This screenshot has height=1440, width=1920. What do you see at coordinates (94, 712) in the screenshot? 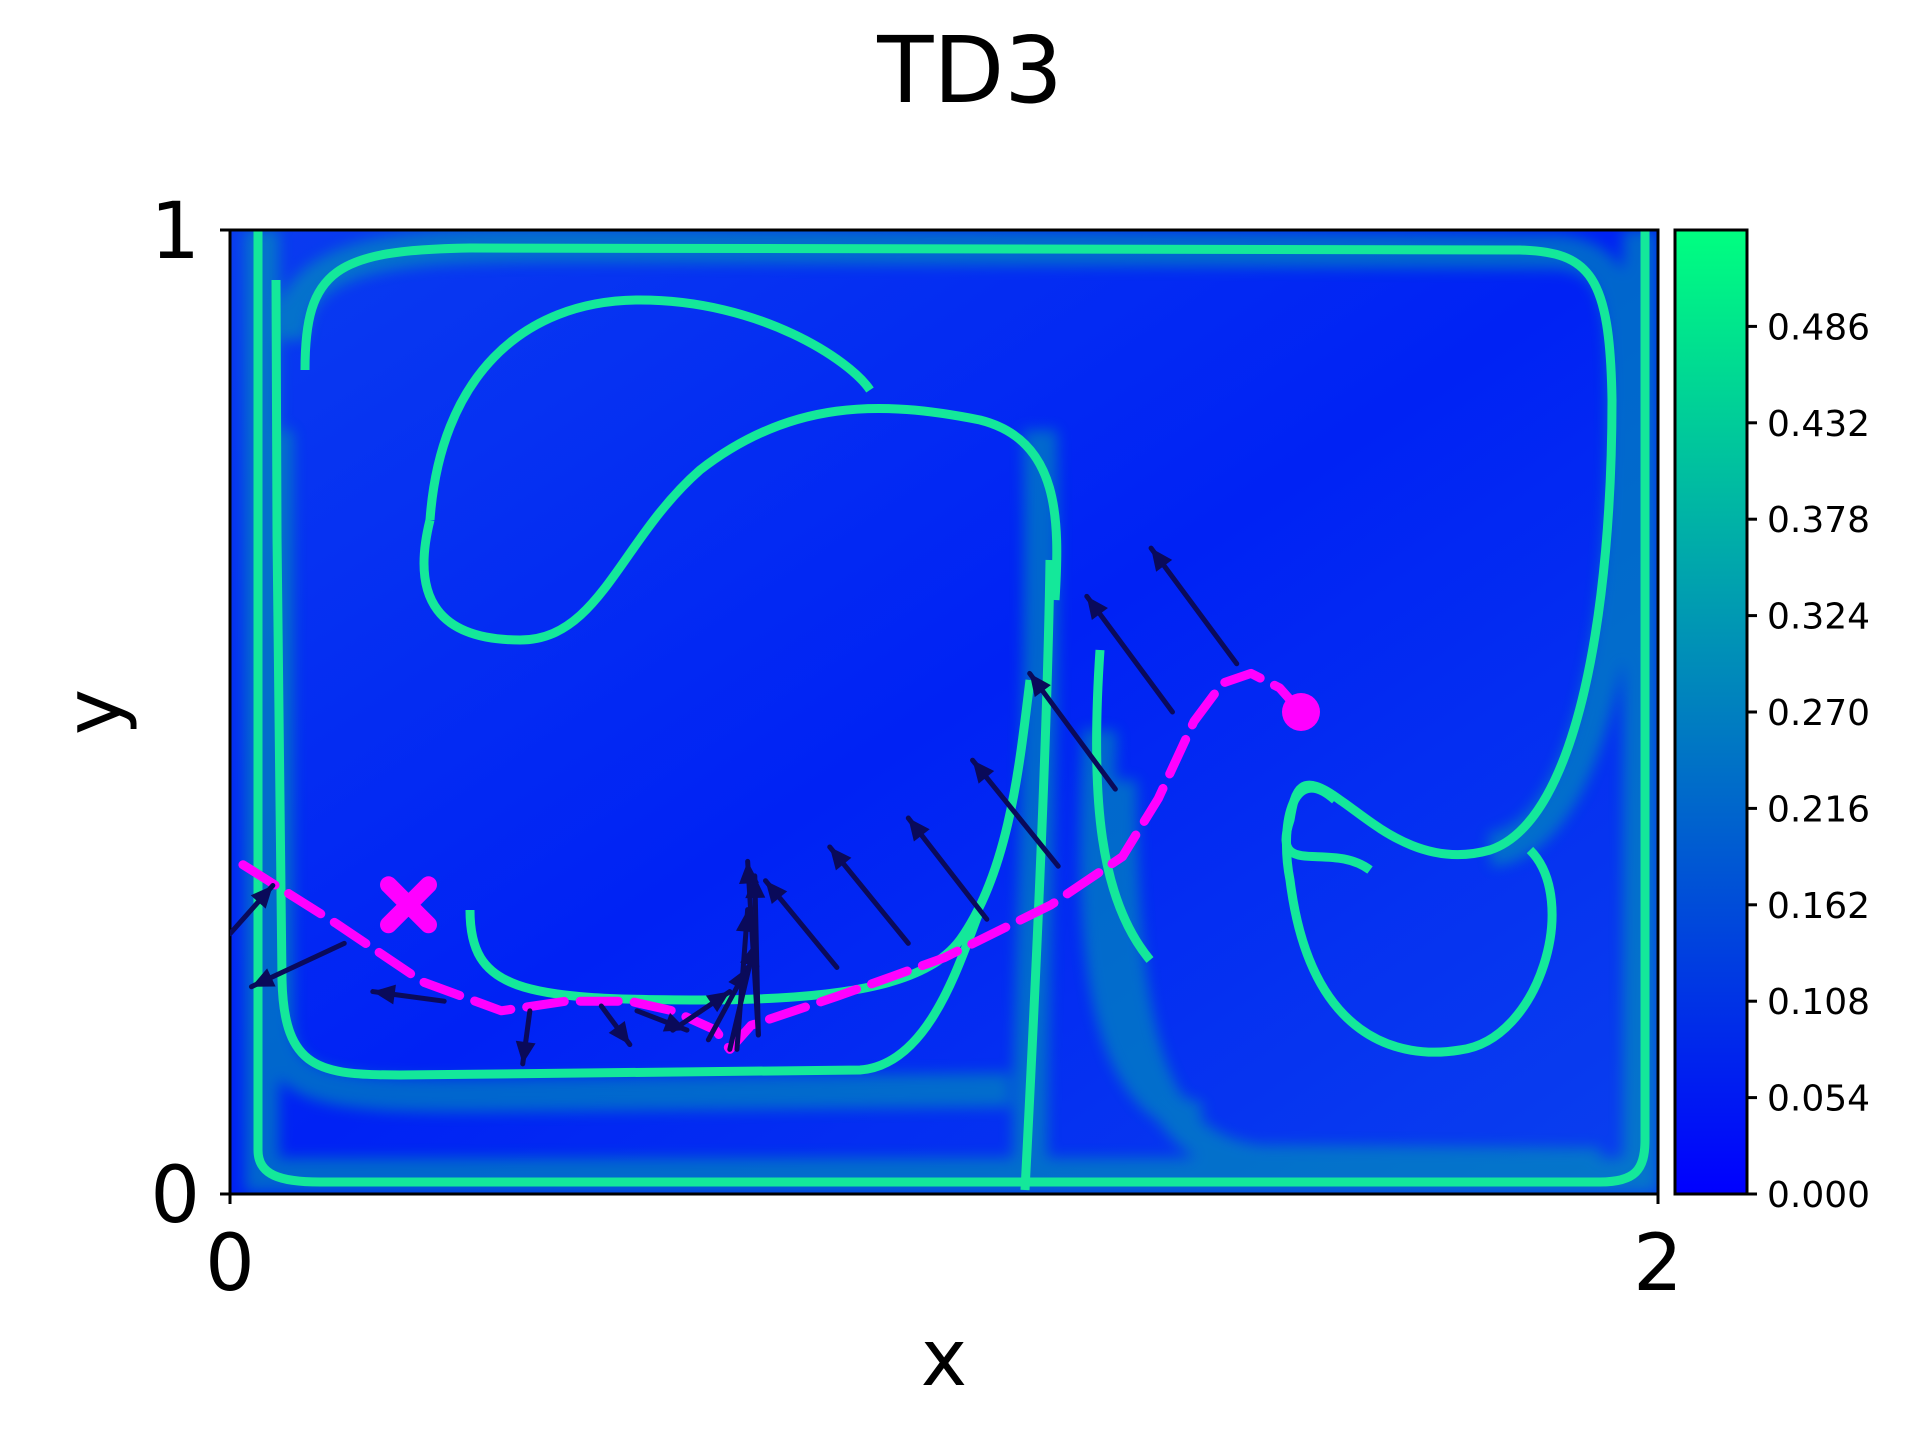
I see `y-axis-label: y` at bounding box center [94, 712].